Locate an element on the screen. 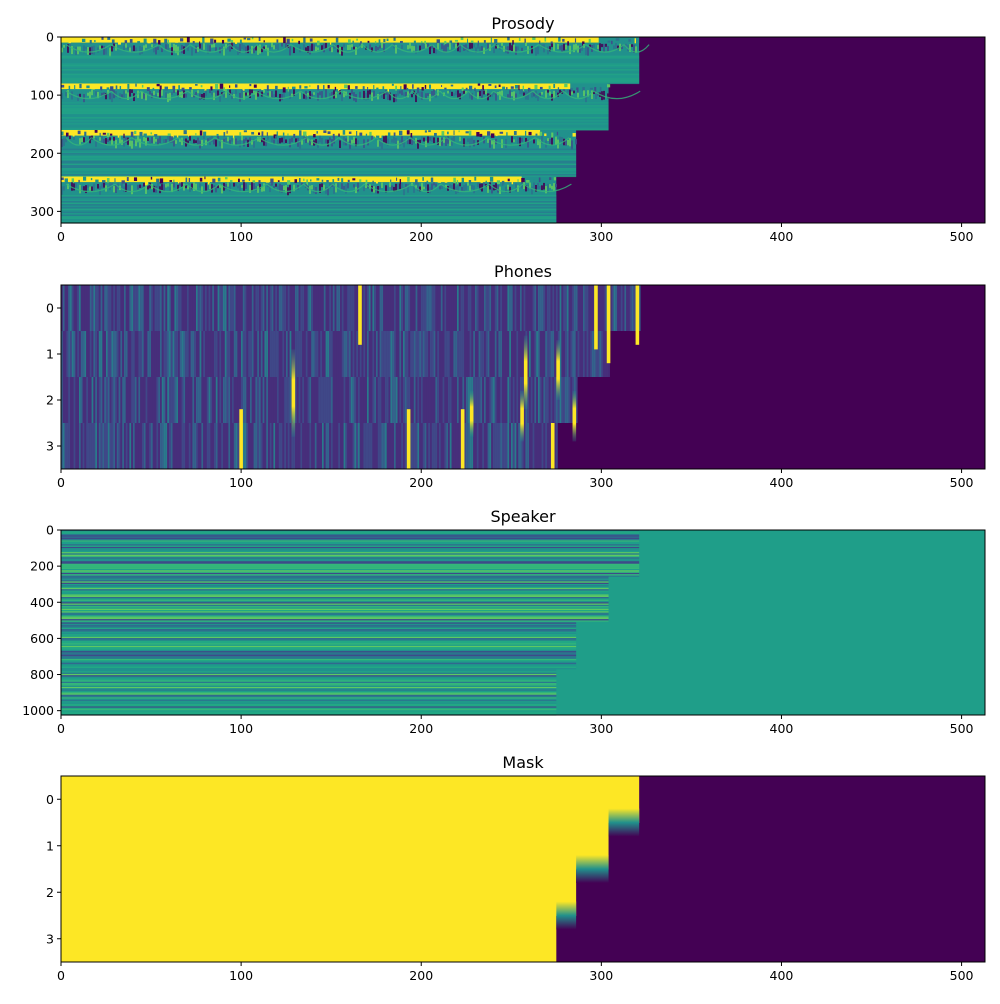  y-tick-label: 2 is located at coordinates (50, 892).